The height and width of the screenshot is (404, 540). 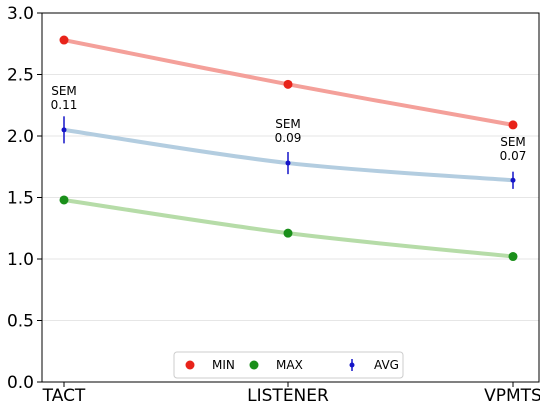 I want to click on y-tick-label: 3.0, so click(x=20, y=14).